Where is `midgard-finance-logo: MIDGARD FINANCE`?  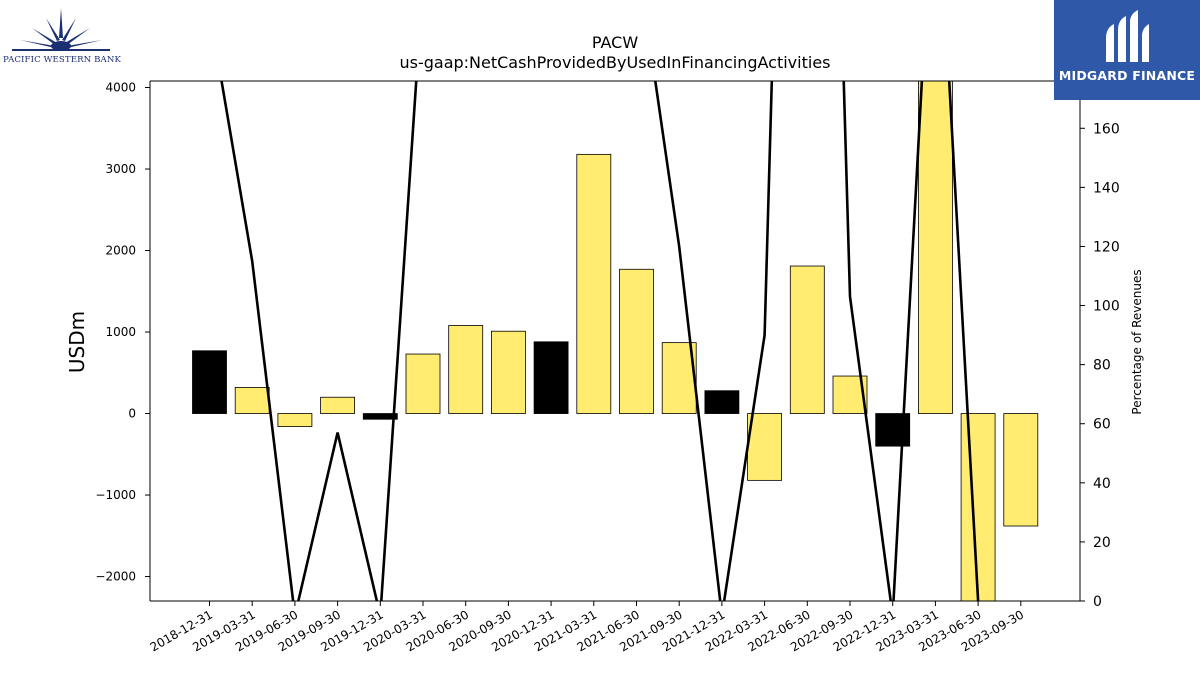 midgard-finance-logo: MIDGARD FINANCE is located at coordinates (1127, 50).